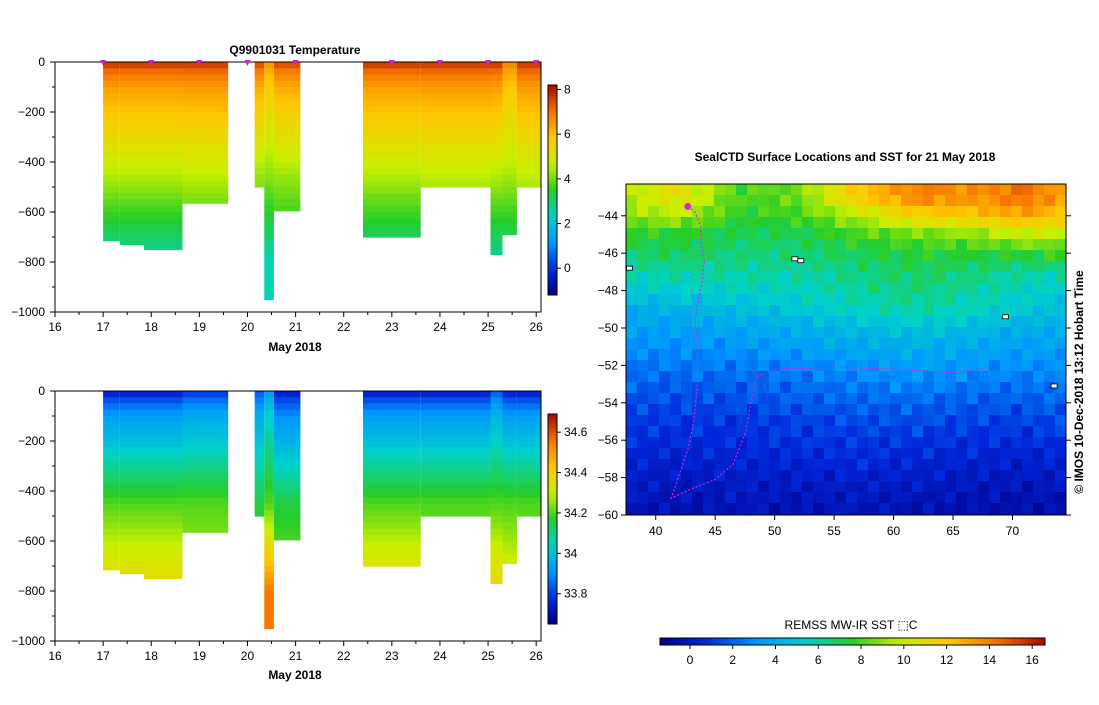 The width and height of the screenshot is (1099, 705). What do you see at coordinates (576, 594) in the screenshot?
I see `colorbar-tick-label: 33.8` at bounding box center [576, 594].